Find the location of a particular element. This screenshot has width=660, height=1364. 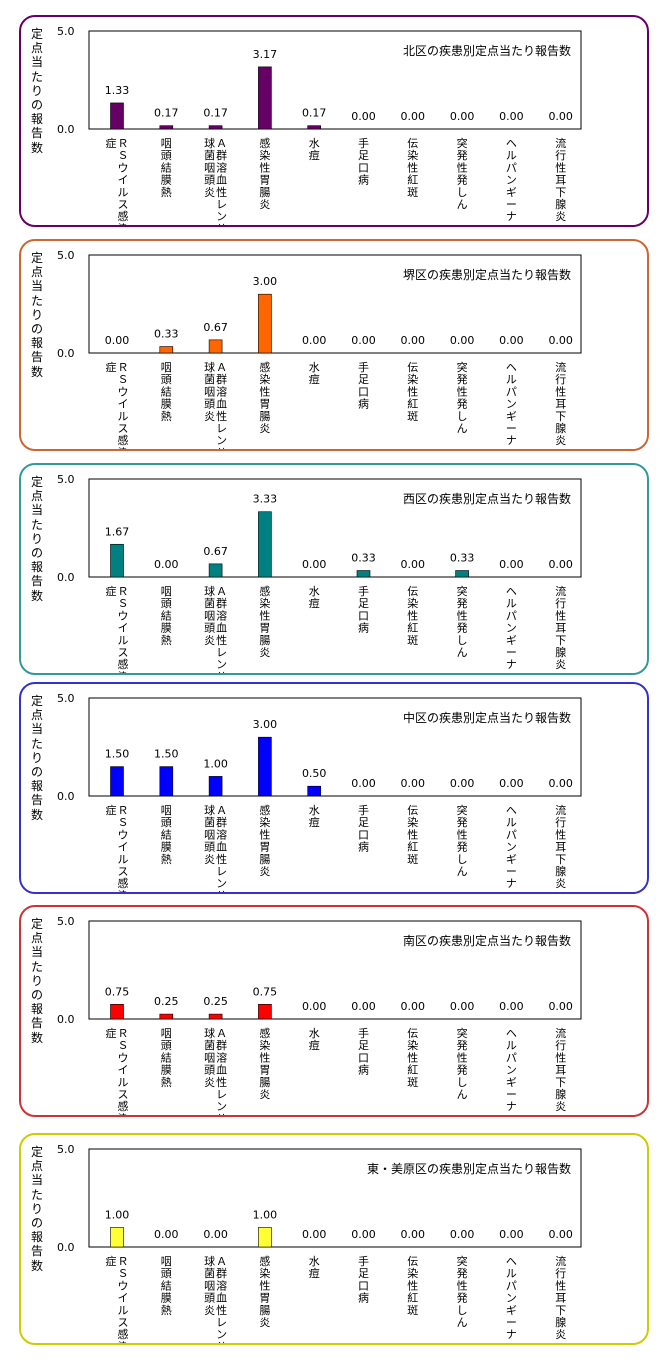

svg-text: 咽 is located at coordinates (209, 615).